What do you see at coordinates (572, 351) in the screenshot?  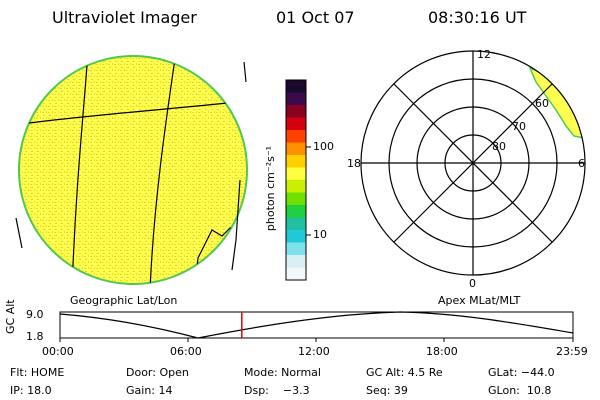 I see `time-tick: 23:59` at bounding box center [572, 351].